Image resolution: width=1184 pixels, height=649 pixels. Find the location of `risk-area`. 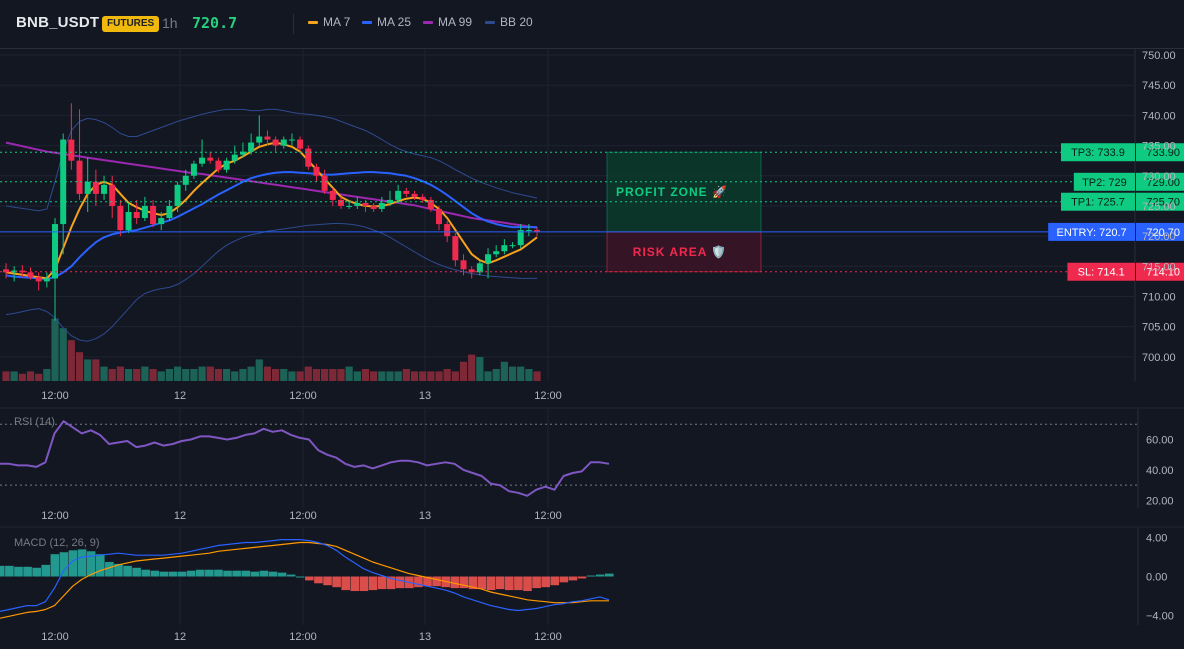

risk-area is located at coordinates (684, 252).